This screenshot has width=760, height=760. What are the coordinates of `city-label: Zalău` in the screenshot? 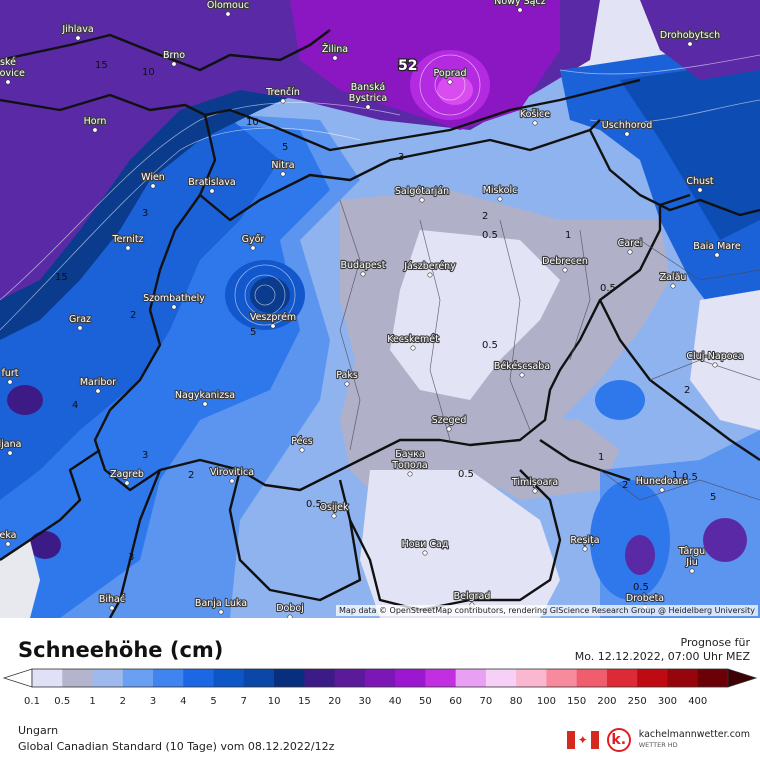 It's located at (673, 277).